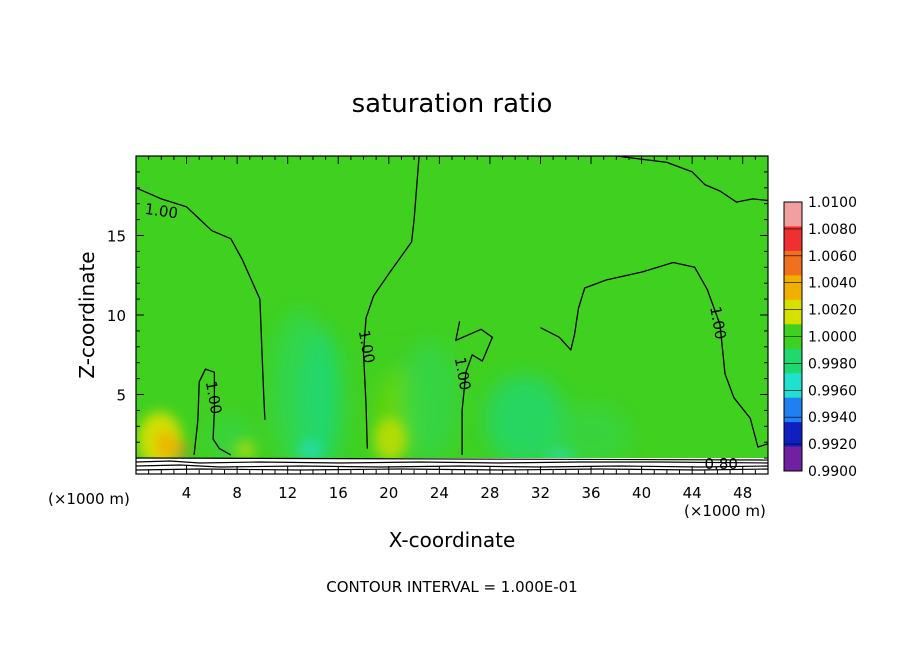  I want to click on colorbar-label: 0.9900, so click(832, 472).